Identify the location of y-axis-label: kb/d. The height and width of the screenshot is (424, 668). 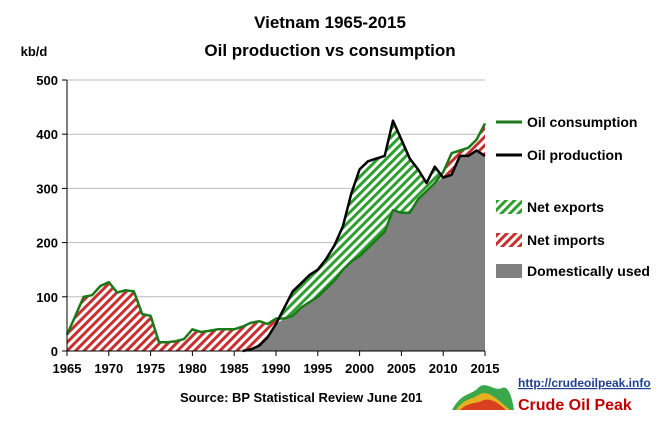
(34, 51).